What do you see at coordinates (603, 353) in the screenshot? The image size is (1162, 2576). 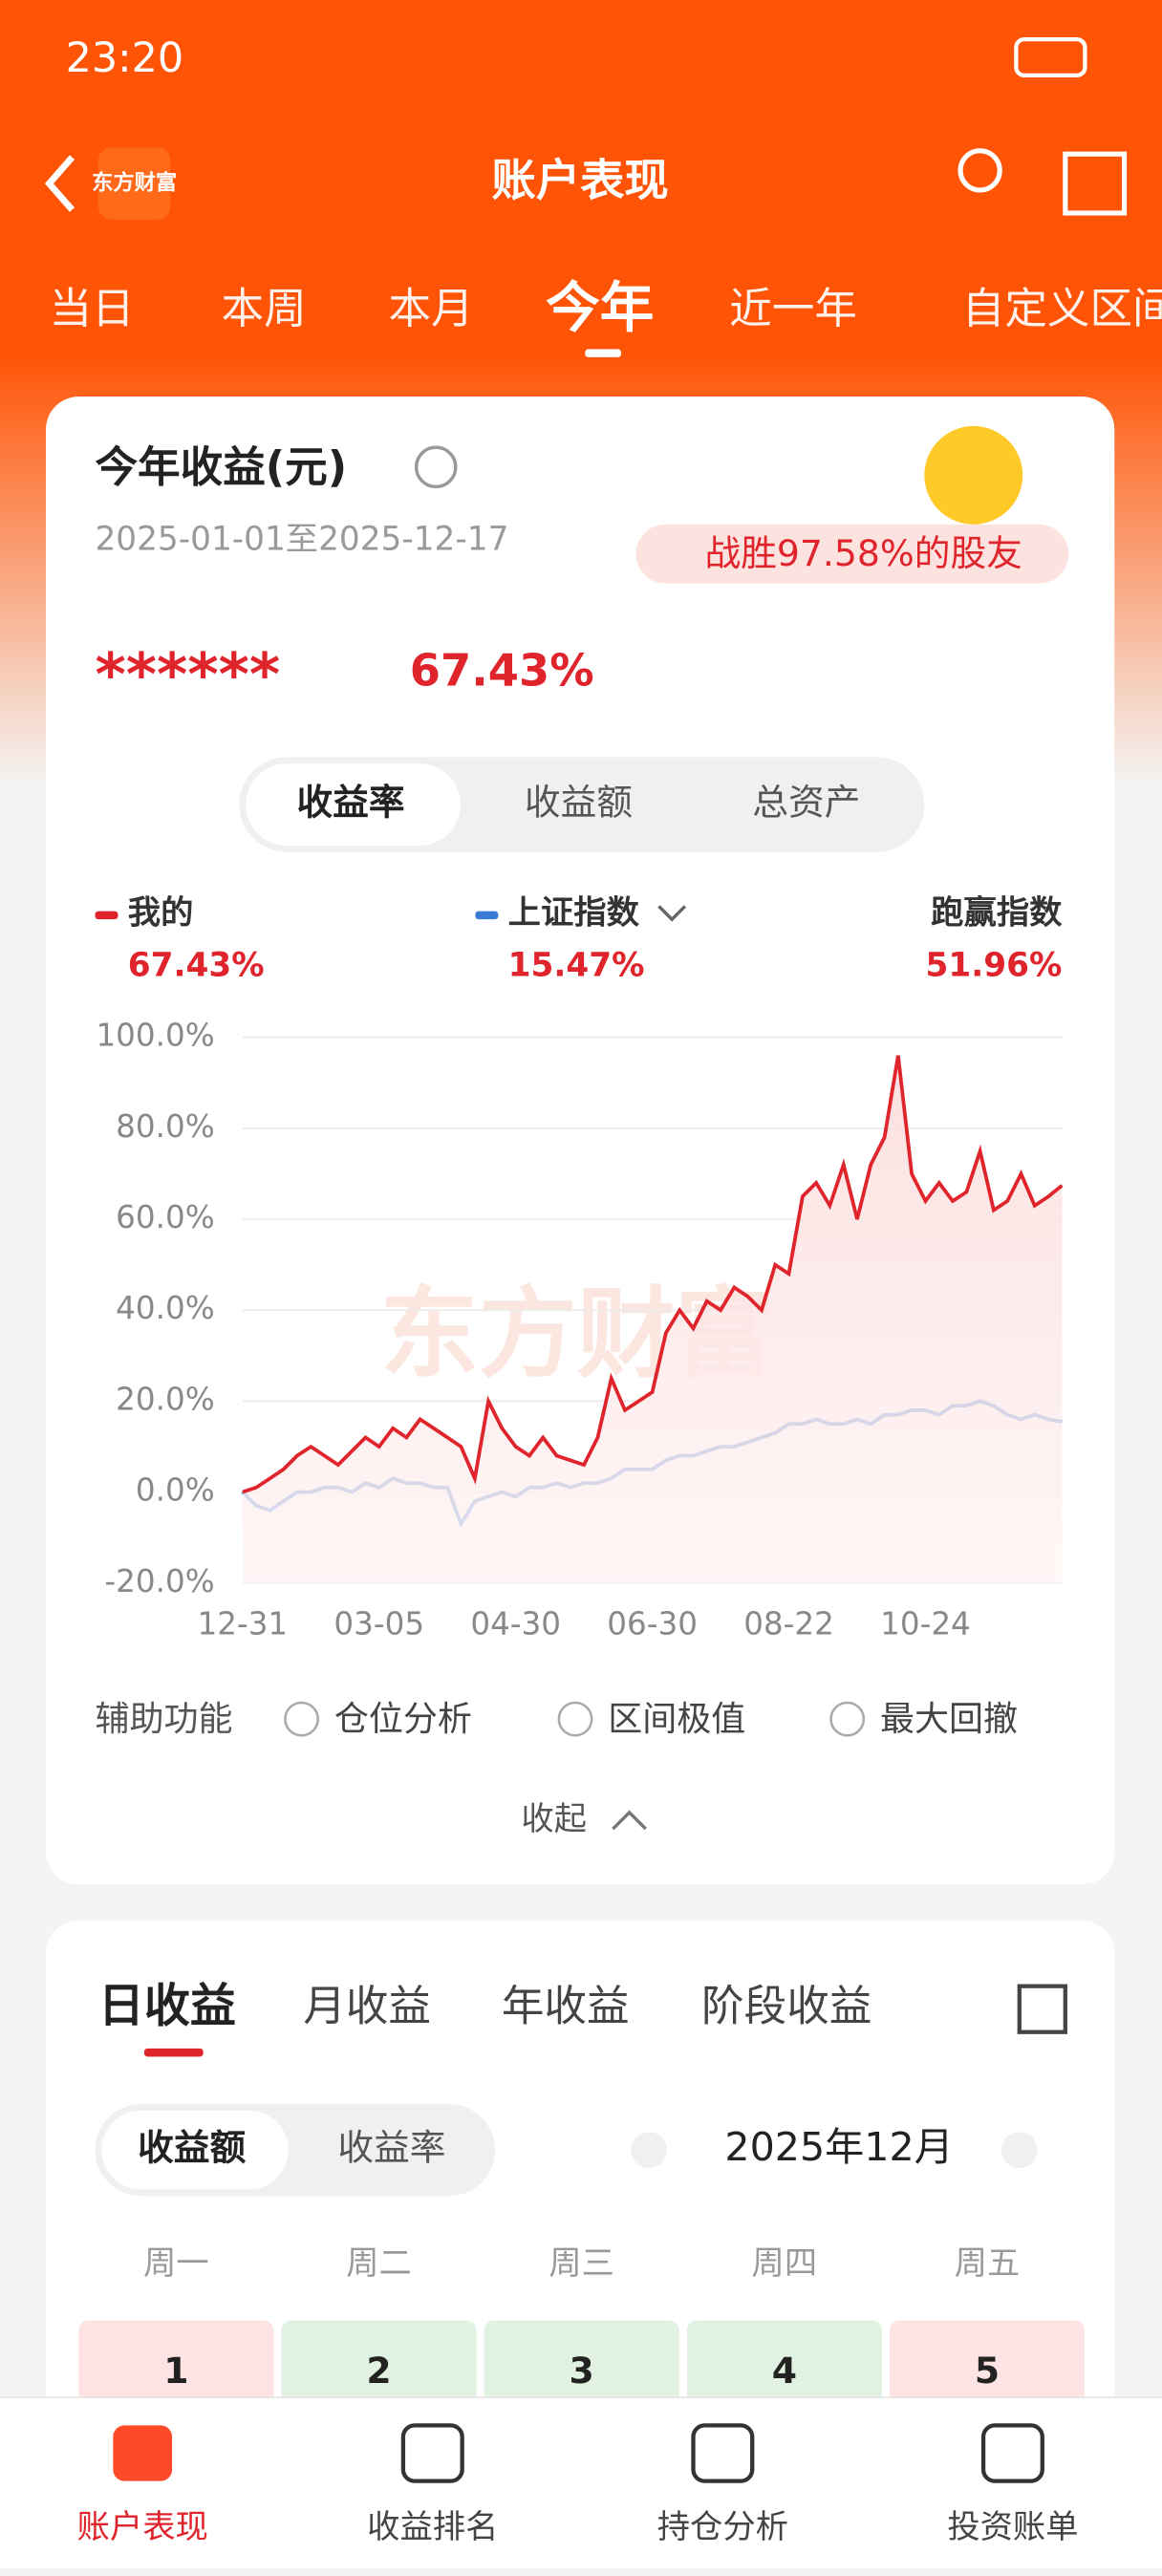 I see `tab-indicator` at bounding box center [603, 353].